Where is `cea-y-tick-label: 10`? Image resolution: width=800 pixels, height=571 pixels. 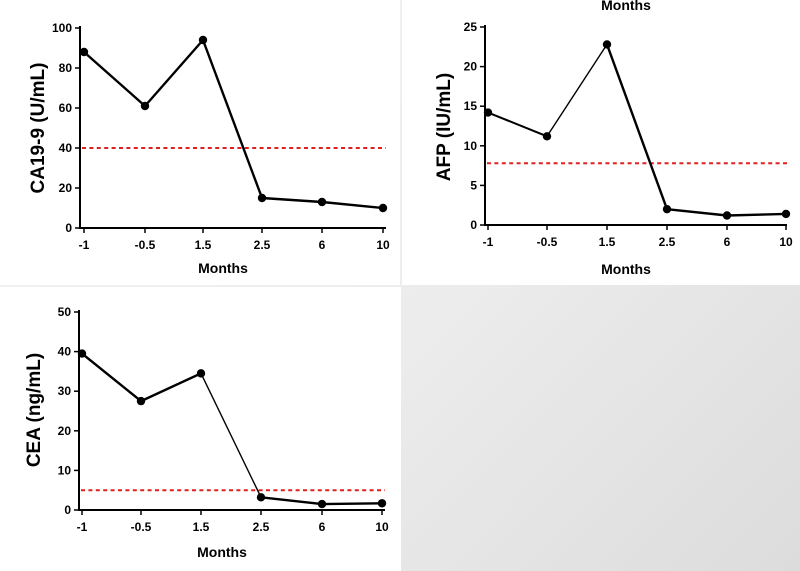
cea-y-tick-label: 10 is located at coordinates (65, 470).